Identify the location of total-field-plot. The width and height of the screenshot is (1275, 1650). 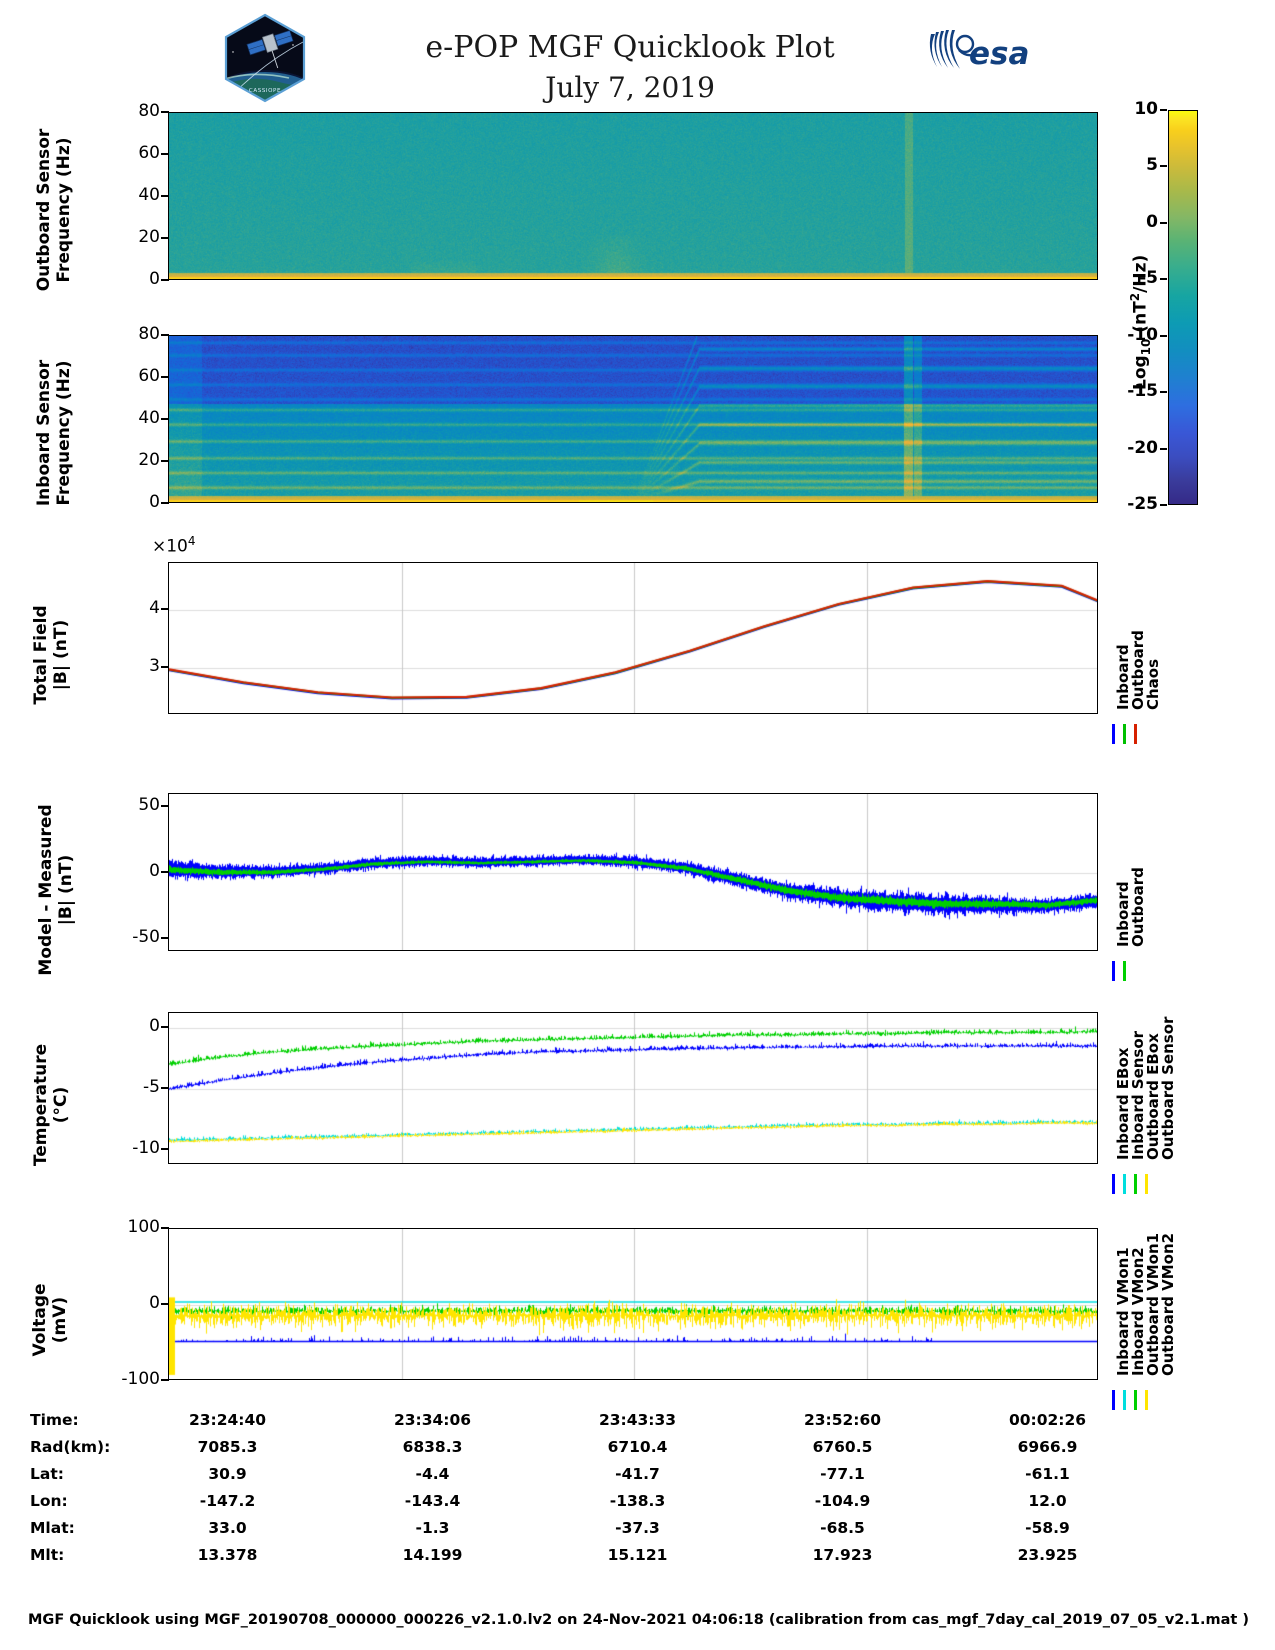
(633, 638).